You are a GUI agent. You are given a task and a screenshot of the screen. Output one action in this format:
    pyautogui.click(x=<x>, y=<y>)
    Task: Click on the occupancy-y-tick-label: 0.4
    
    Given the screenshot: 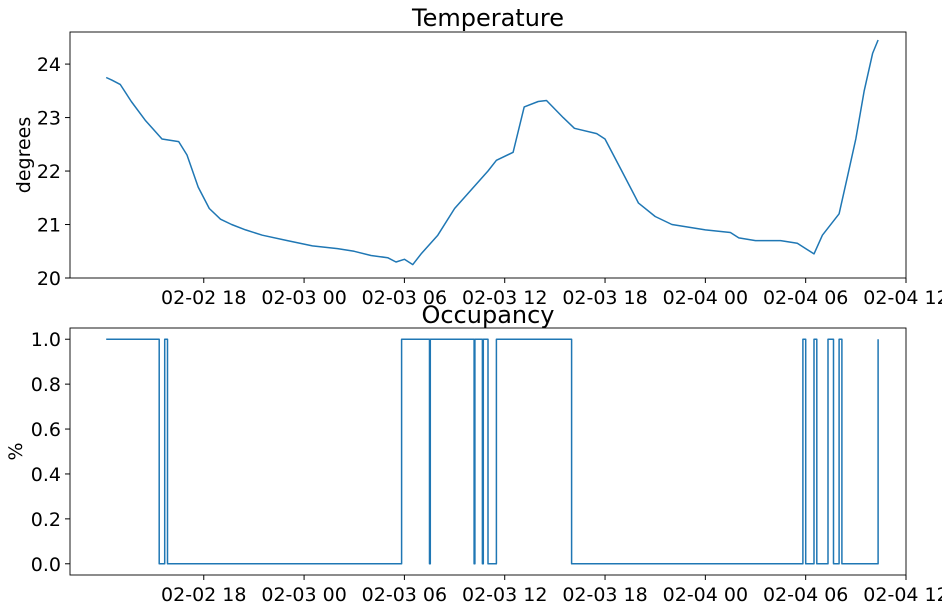 What is the action you would take?
    pyautogui.click(x=46, y=475)
    